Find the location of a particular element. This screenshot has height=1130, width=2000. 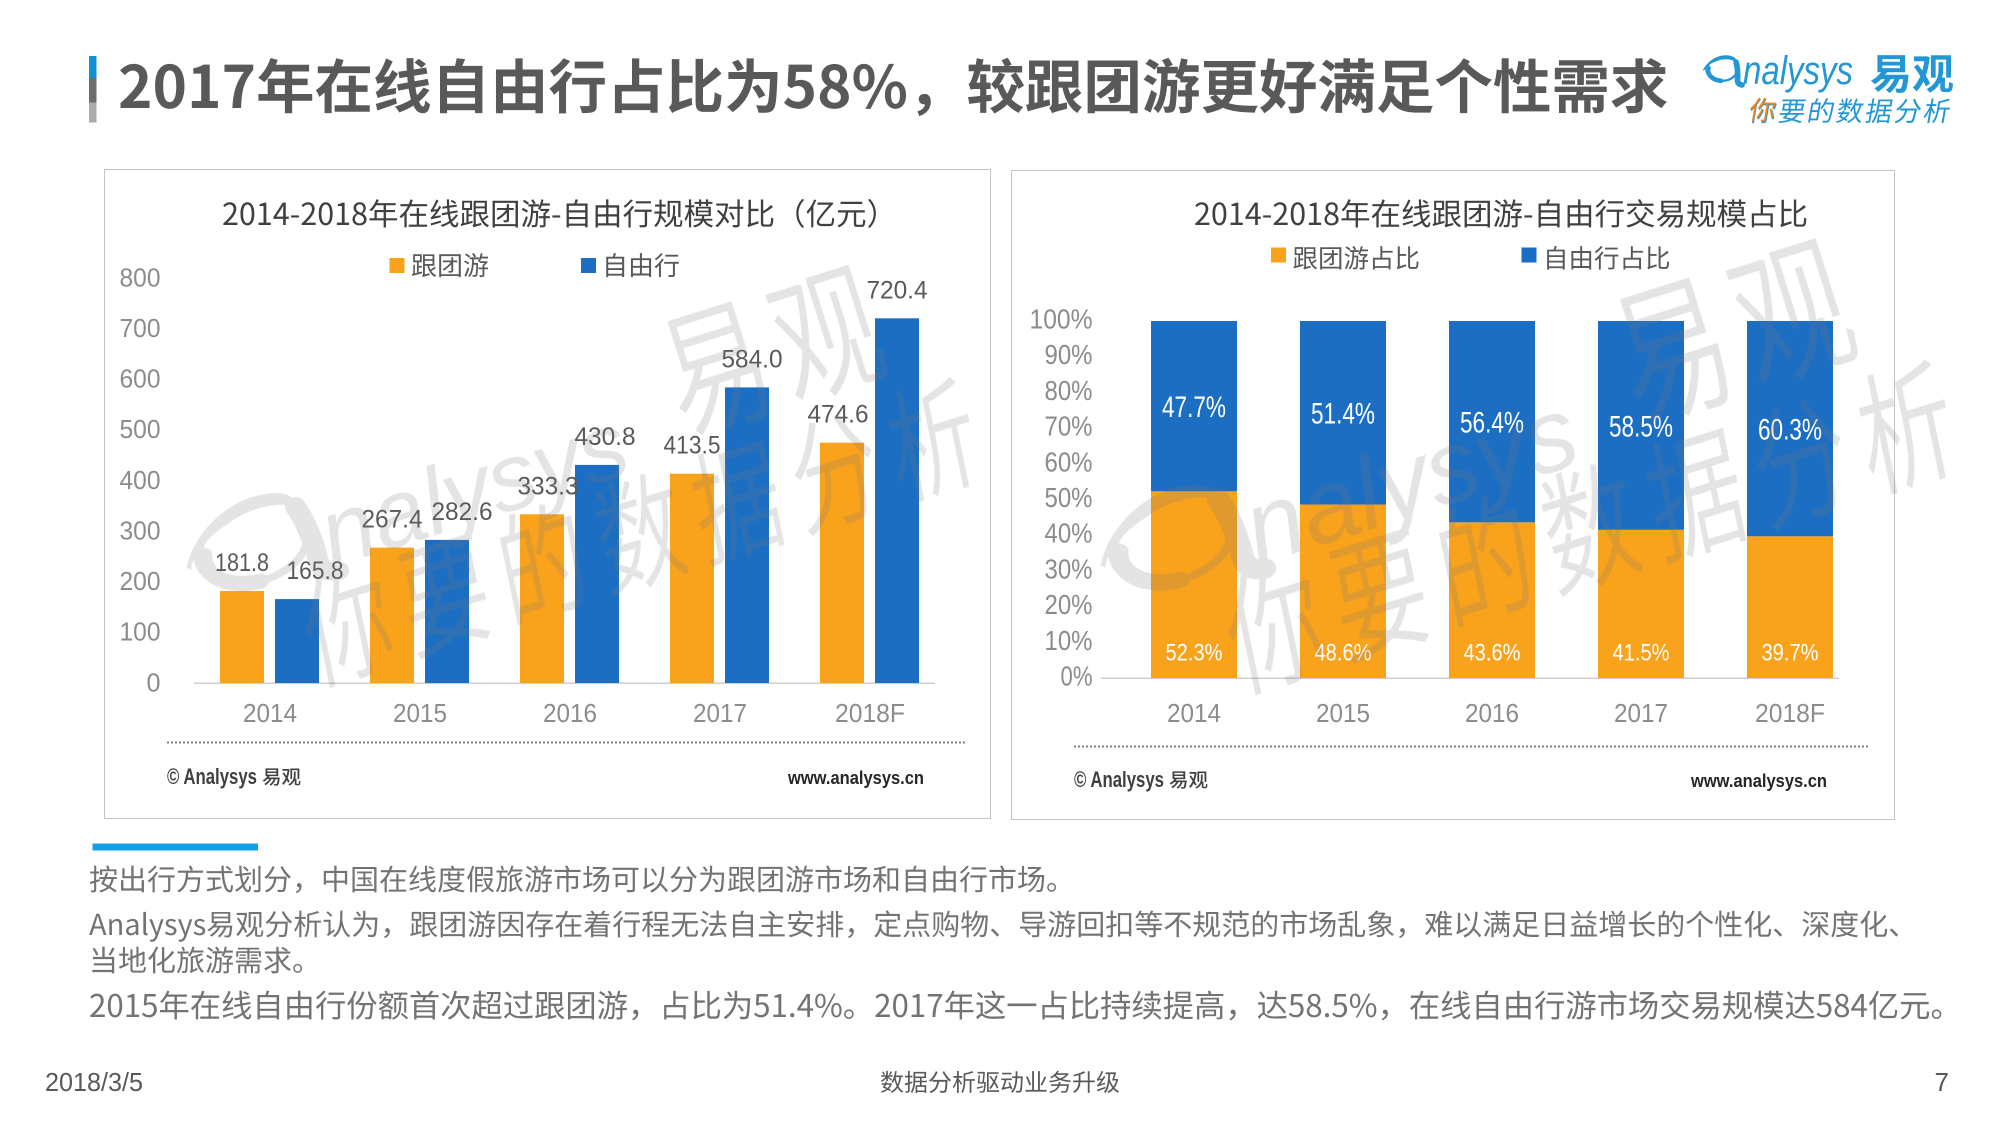

svg-text: 100% is located at coordinates (1061, 319).